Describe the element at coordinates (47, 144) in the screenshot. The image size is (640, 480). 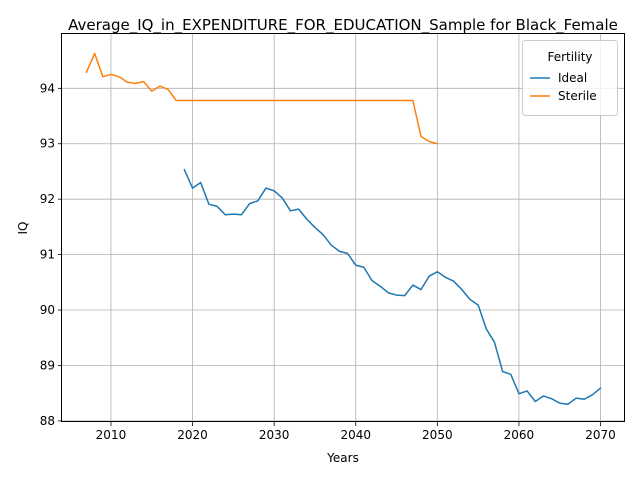
I see `y-tick-label: 93` at that location.